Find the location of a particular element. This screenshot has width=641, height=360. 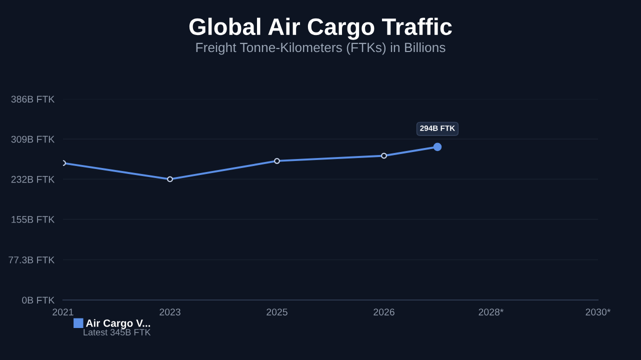

y-tick-label: 309B FTK is located at coordinates (33, 139).